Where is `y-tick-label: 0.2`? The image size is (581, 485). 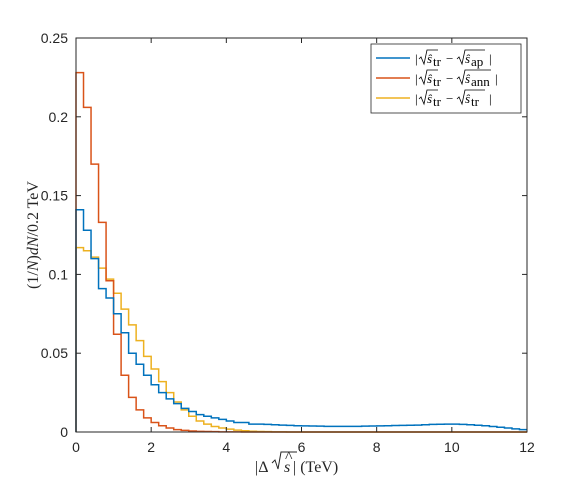
y-tick-label: 0.2 is located at coordinates (59, 117).